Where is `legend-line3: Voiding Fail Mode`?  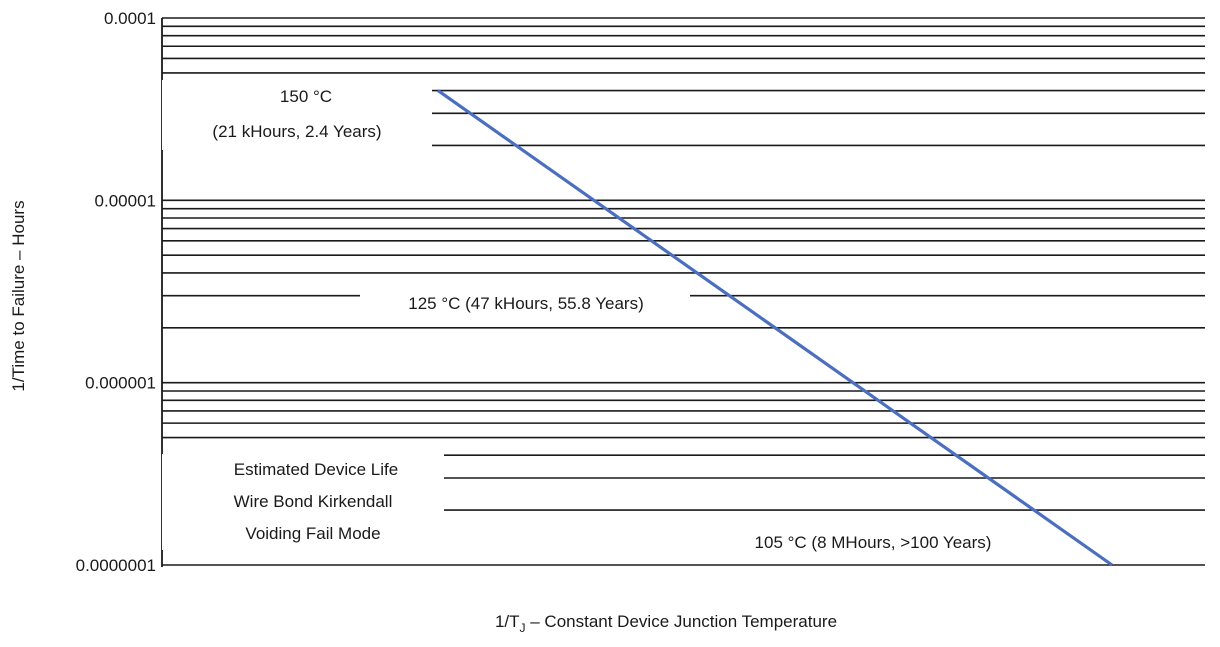 legend-line3: Voiding Fail Mode is located at coordinates (312, 533).